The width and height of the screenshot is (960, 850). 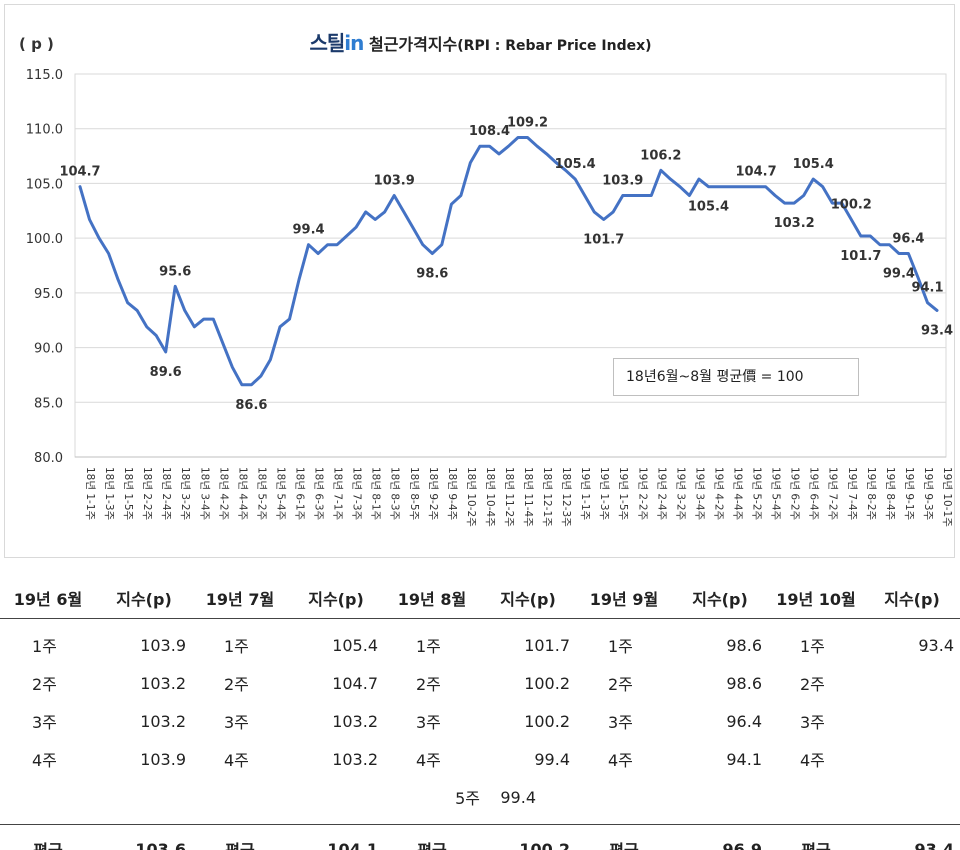 What do you see at coordinates (357, 494) in the screenshot?
I see `x-tick-label: 18년 7-3주` at bounding box center [357, 494].